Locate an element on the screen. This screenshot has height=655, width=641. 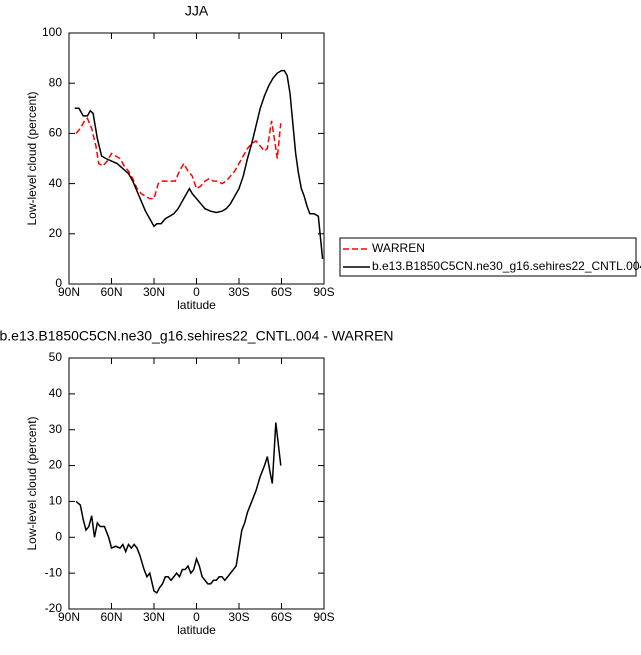
y-tick-label: 60 is located at coordinates (56, 133).